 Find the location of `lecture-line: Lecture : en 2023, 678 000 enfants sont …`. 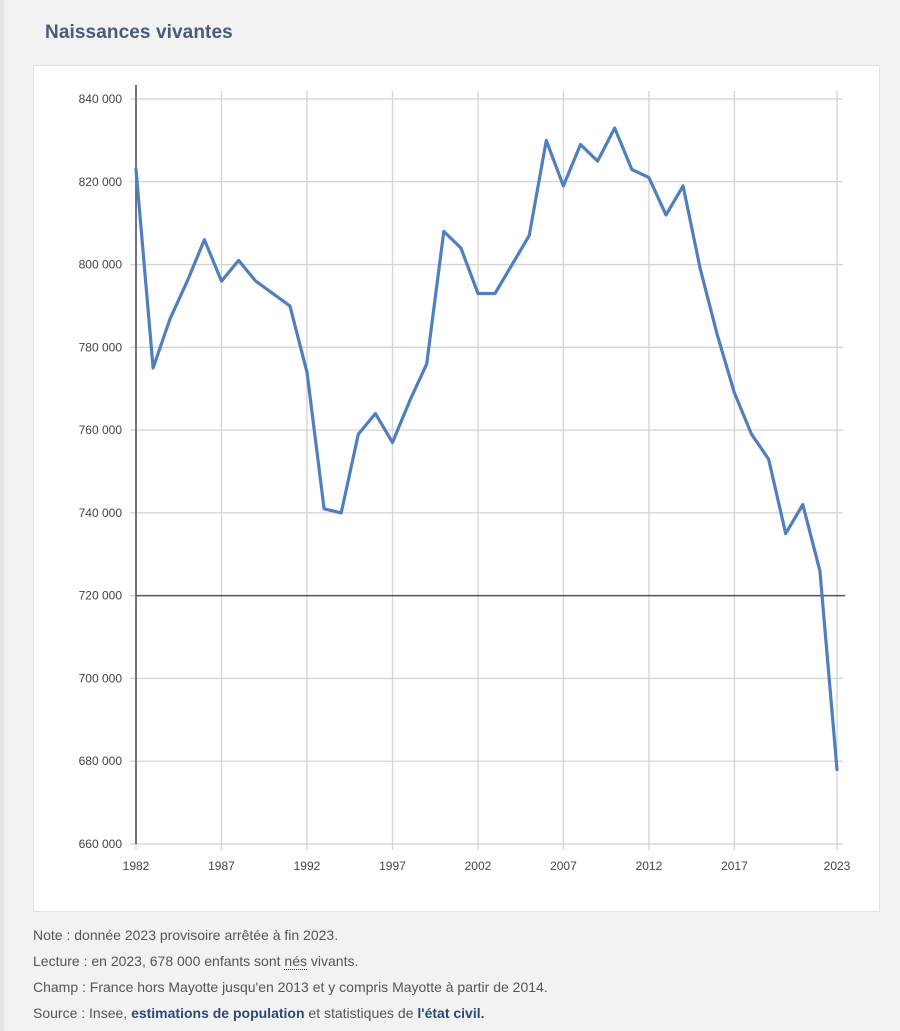

lecture-line: Lecture : en 2023, 678 000 enfants sont … is located at coordinates (463, 961).